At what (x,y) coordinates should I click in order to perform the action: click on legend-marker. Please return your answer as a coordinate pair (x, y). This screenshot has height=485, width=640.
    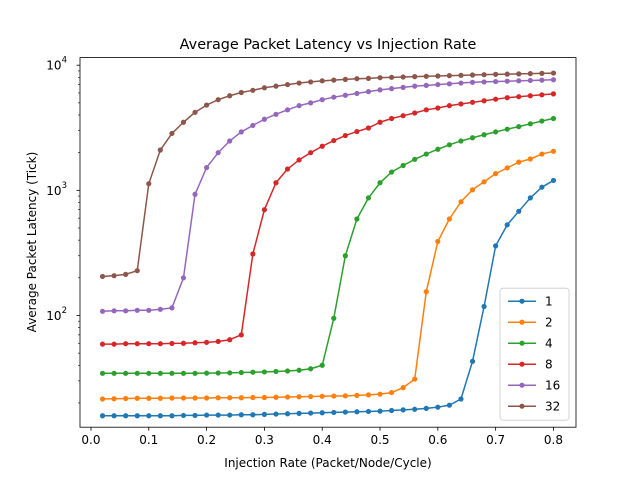
    Looking at the image, I should click on (522, 343).